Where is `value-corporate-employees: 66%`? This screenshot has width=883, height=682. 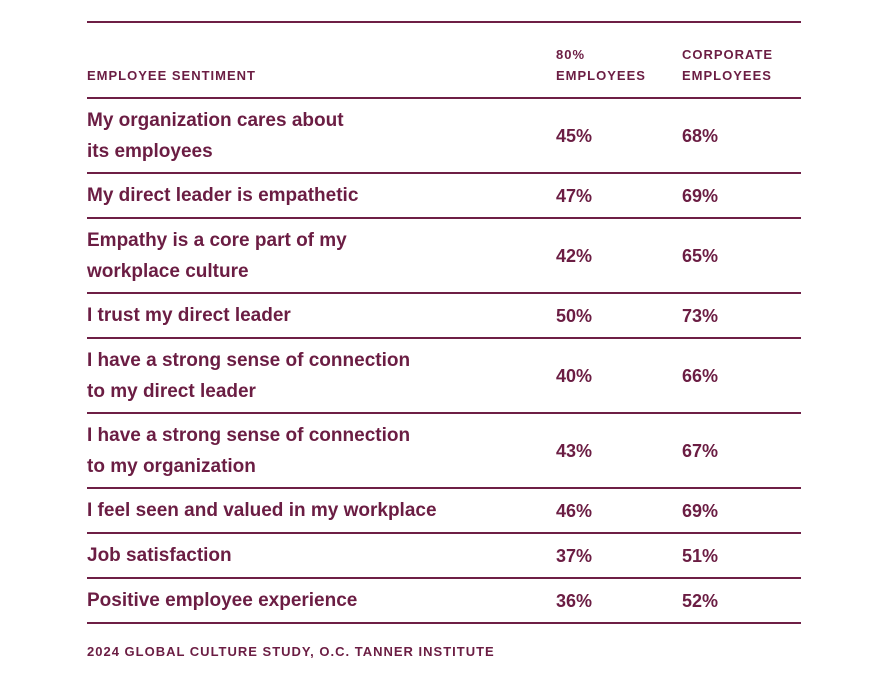
value-corporate-employees: 66% is located at coordinates (700, 376).